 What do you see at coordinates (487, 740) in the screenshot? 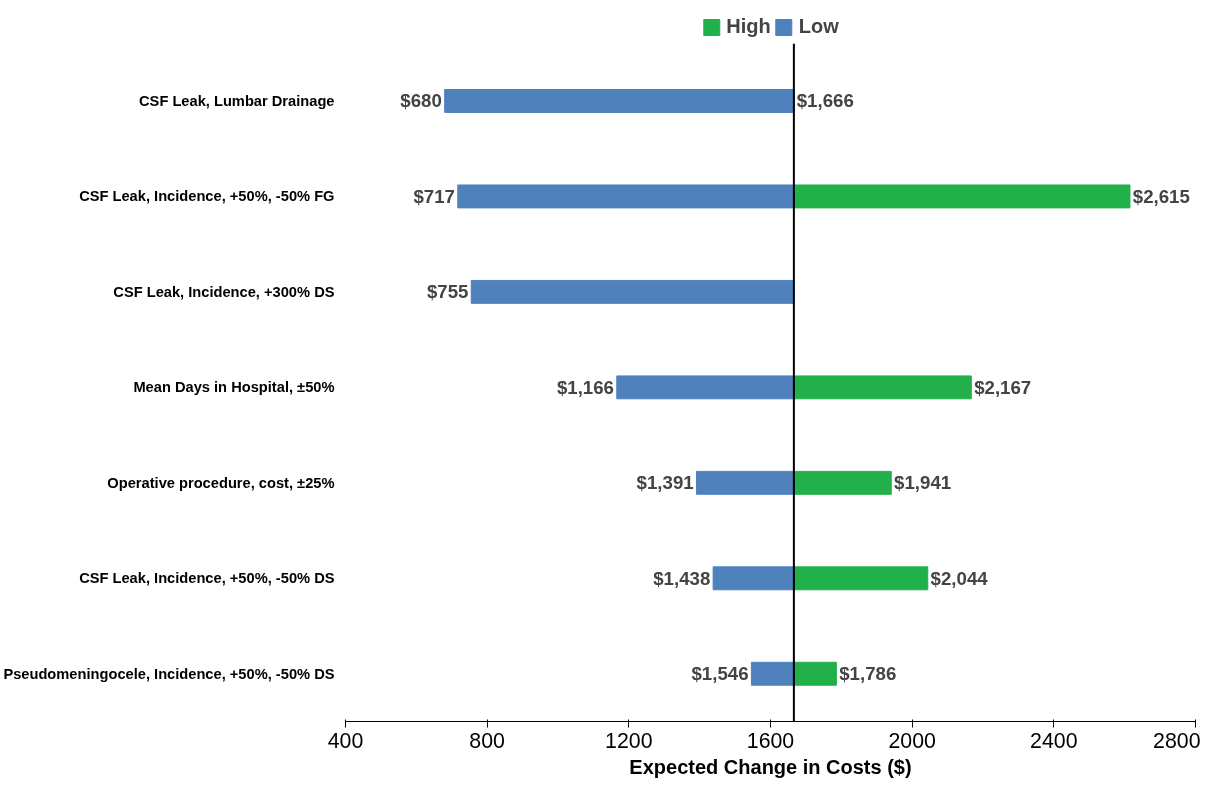
I see `x-tick-label: 800` at bounding box center [487, 740].